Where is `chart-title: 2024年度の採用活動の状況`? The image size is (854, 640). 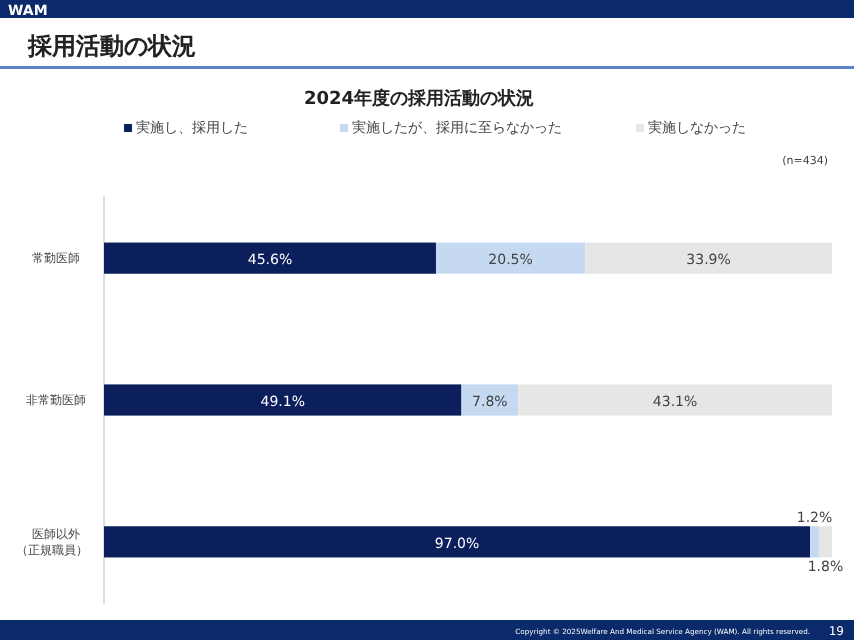
chart-title: 2024年度の採用活動の状況 is located at coordinates (419, 99).